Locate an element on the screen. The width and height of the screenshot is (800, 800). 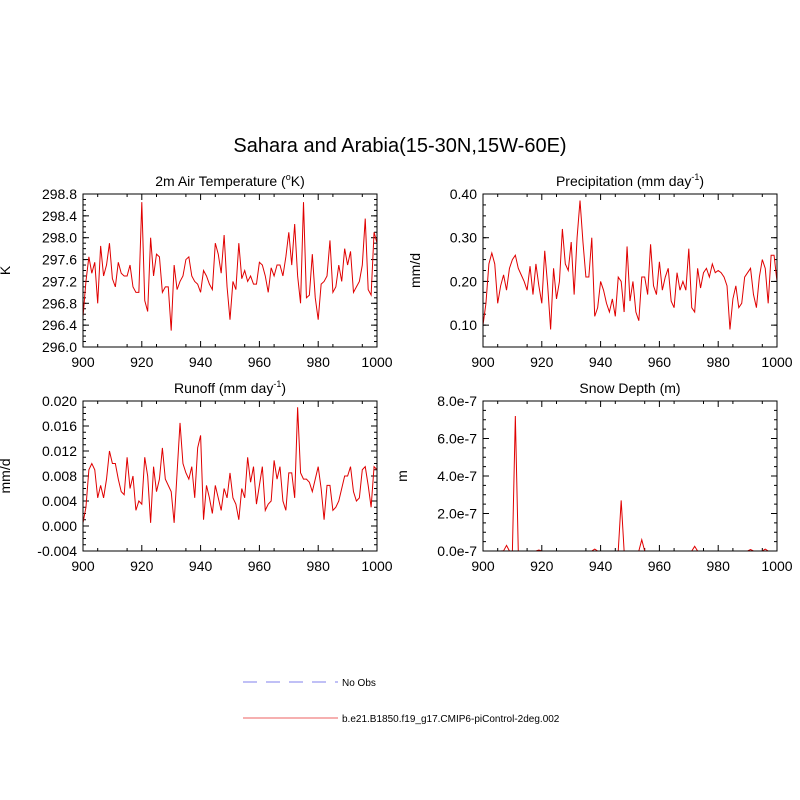
y-tick-label: 298.0 is located at coordinates (59, 238).